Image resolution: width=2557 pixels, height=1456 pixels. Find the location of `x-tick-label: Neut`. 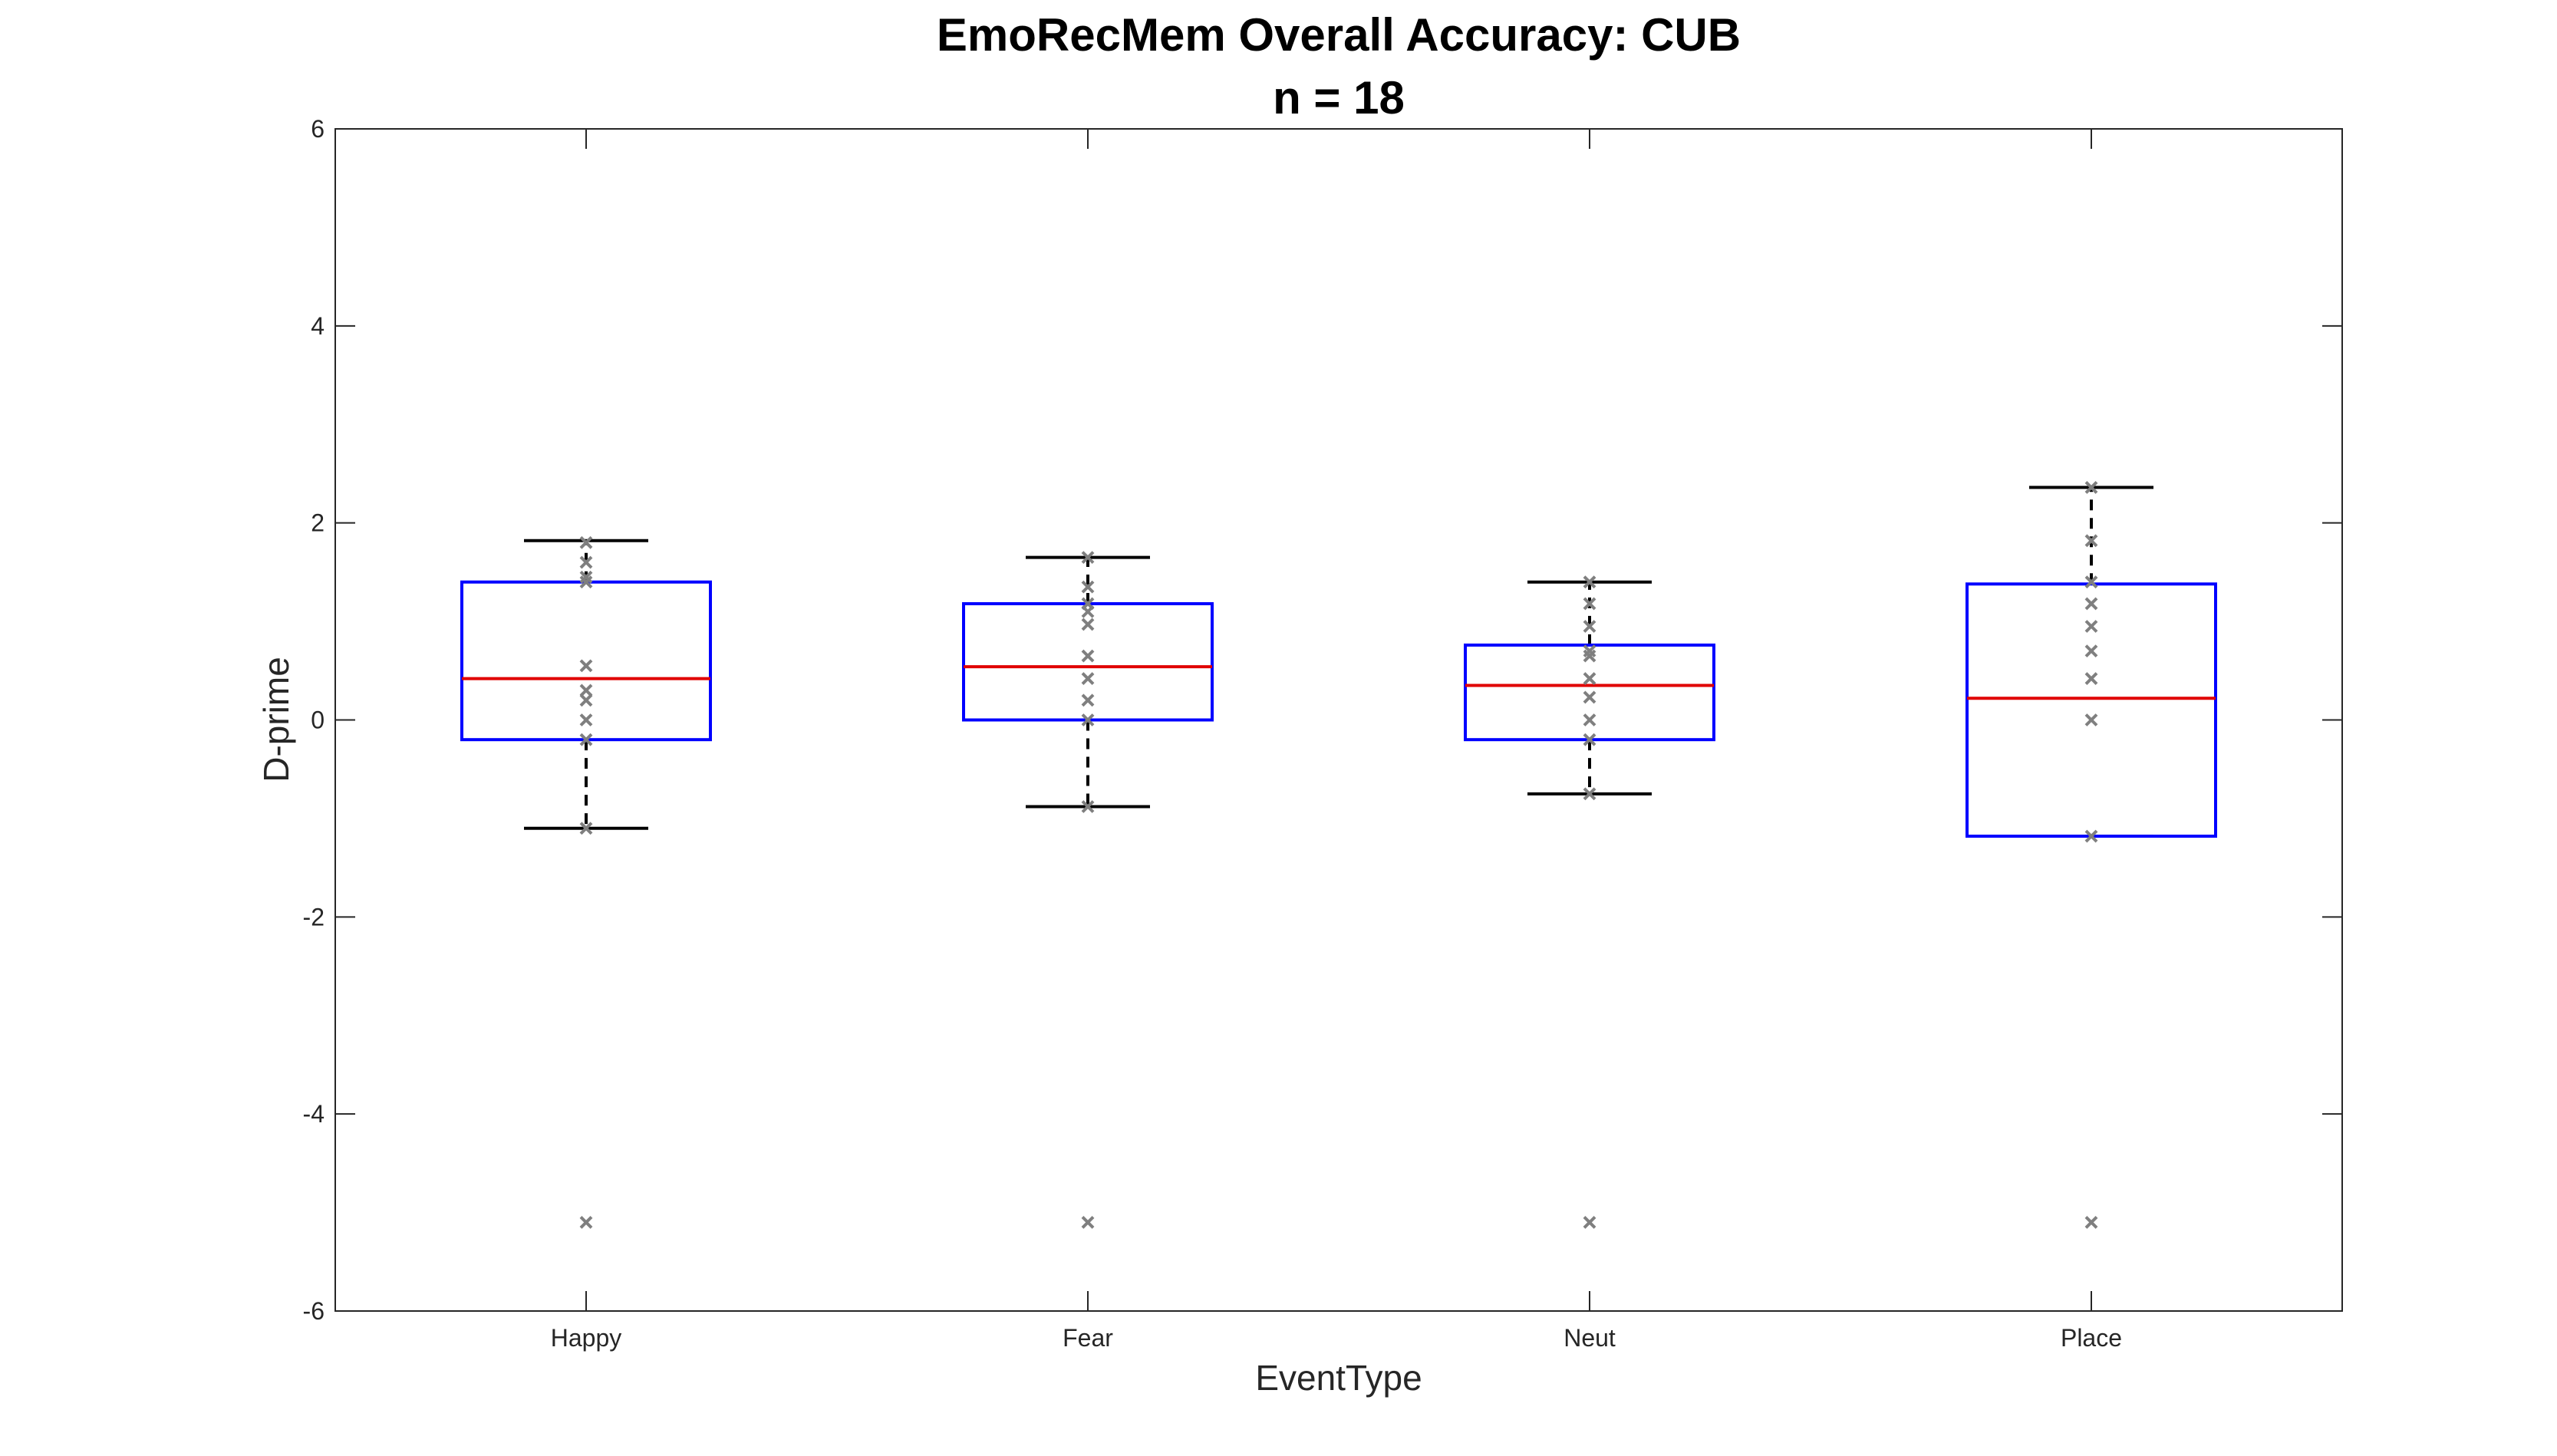

x-tick-label: Neut is located at coordinates (1590, 1338).